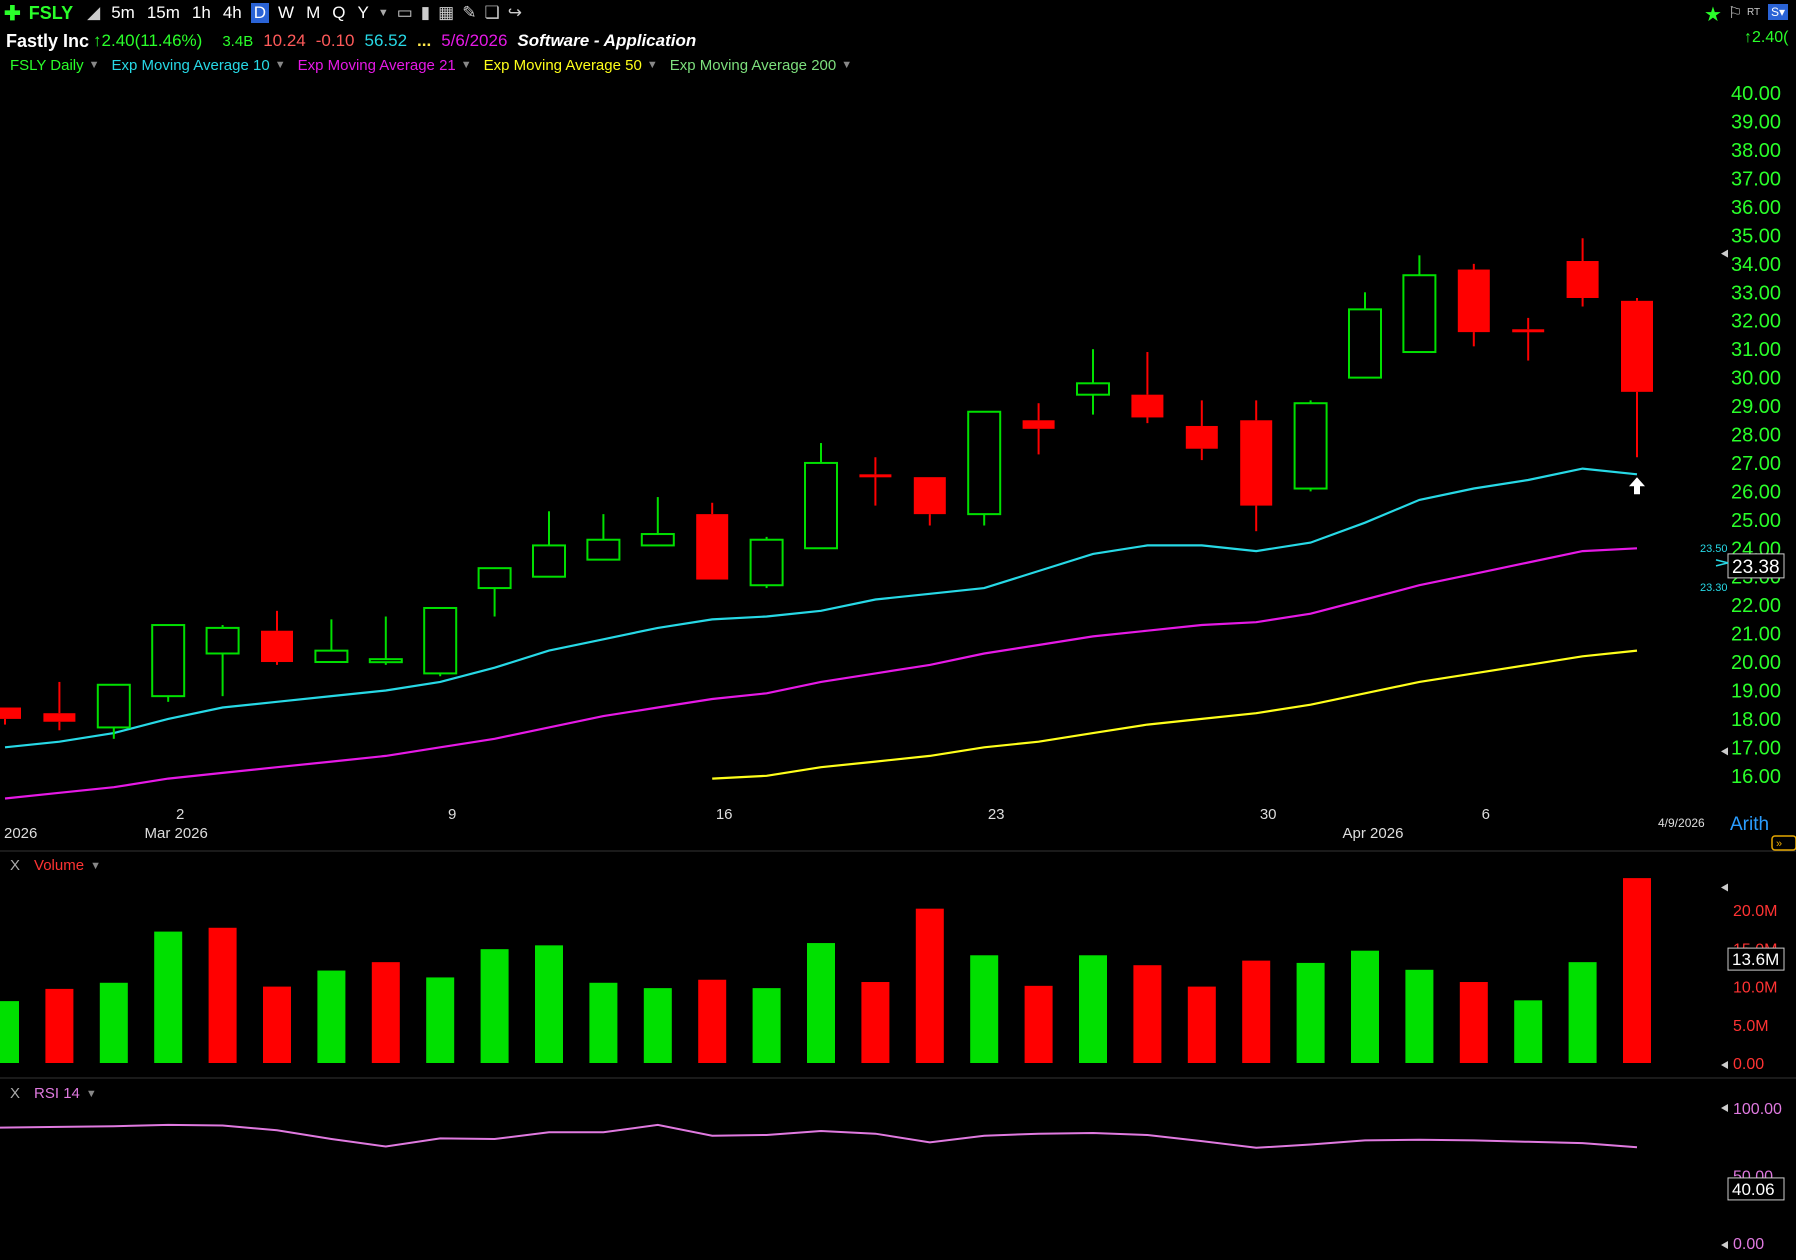  I want to click on interval-monthly: M, so click(313, 12).